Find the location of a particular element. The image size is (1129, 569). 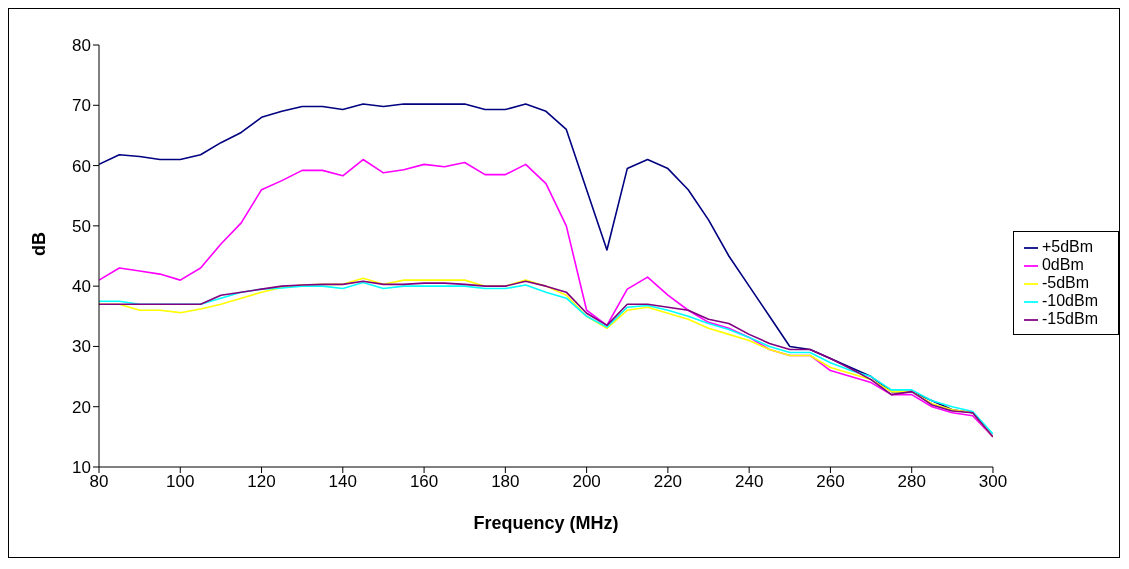

x-tick-label: 180 is located at coordinates (505, 482).